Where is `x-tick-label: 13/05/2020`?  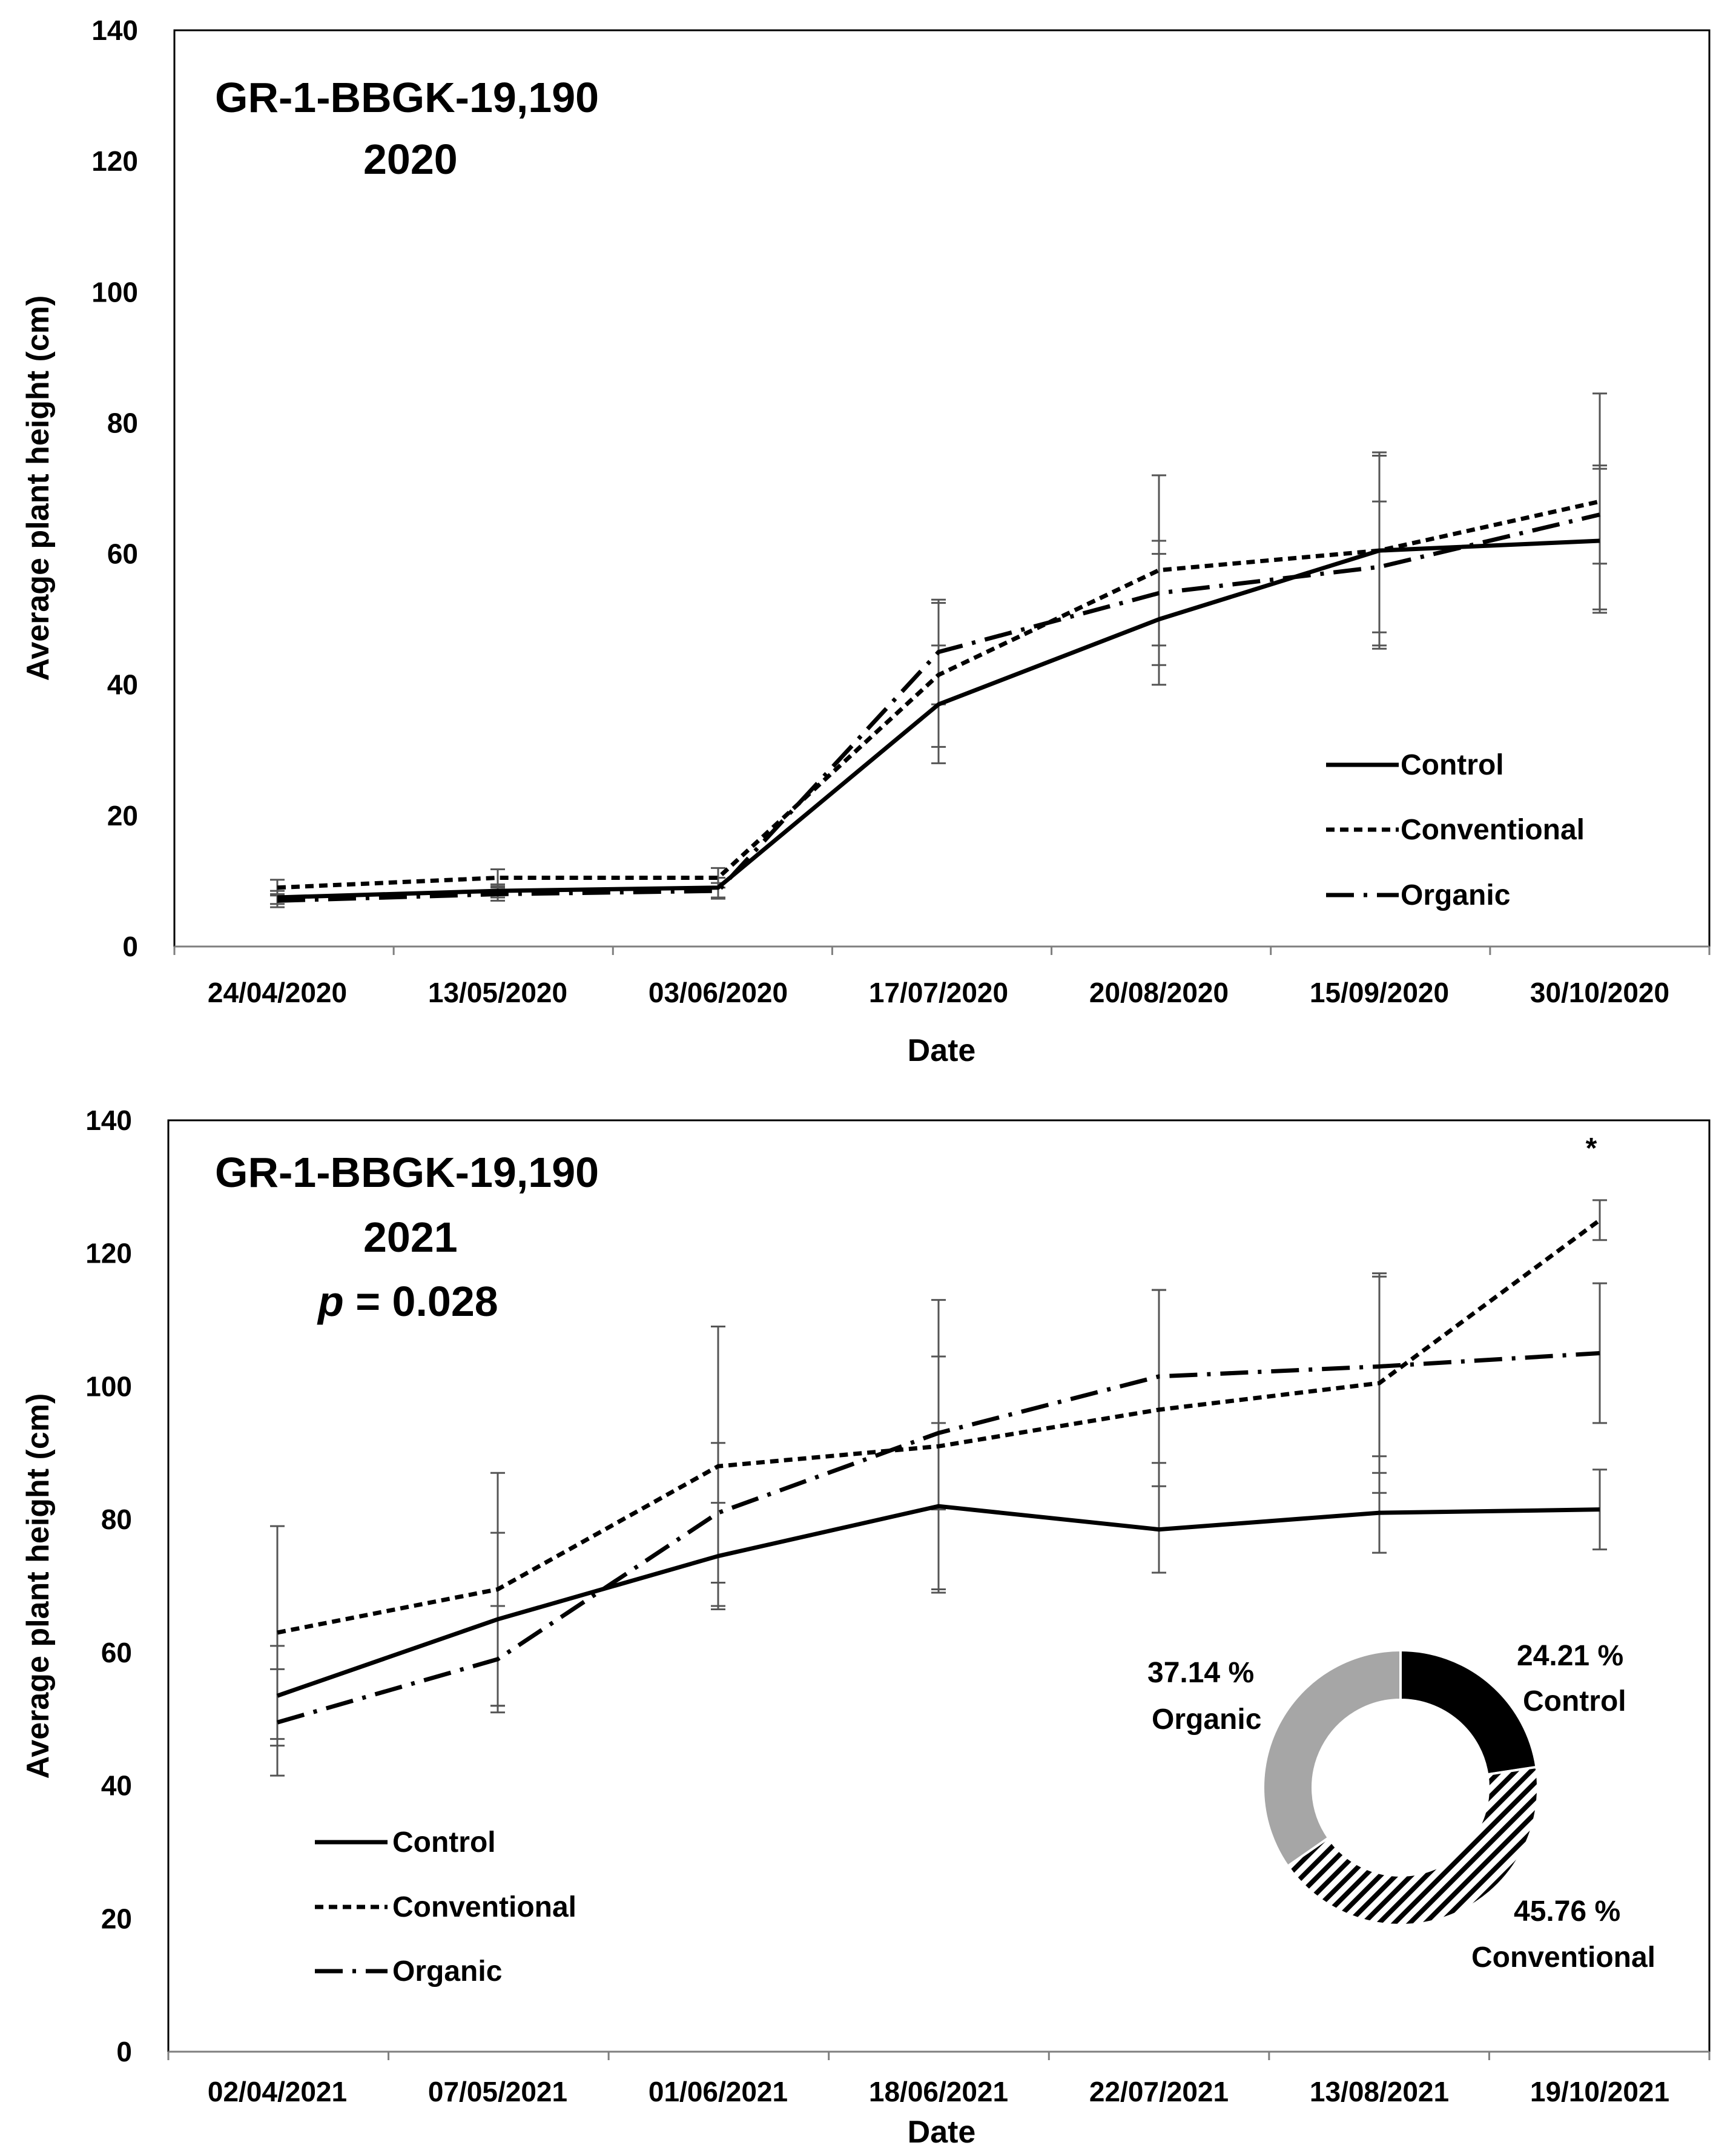
x-tick-label: 13/05/2020 is located at coordinates (497, 993).